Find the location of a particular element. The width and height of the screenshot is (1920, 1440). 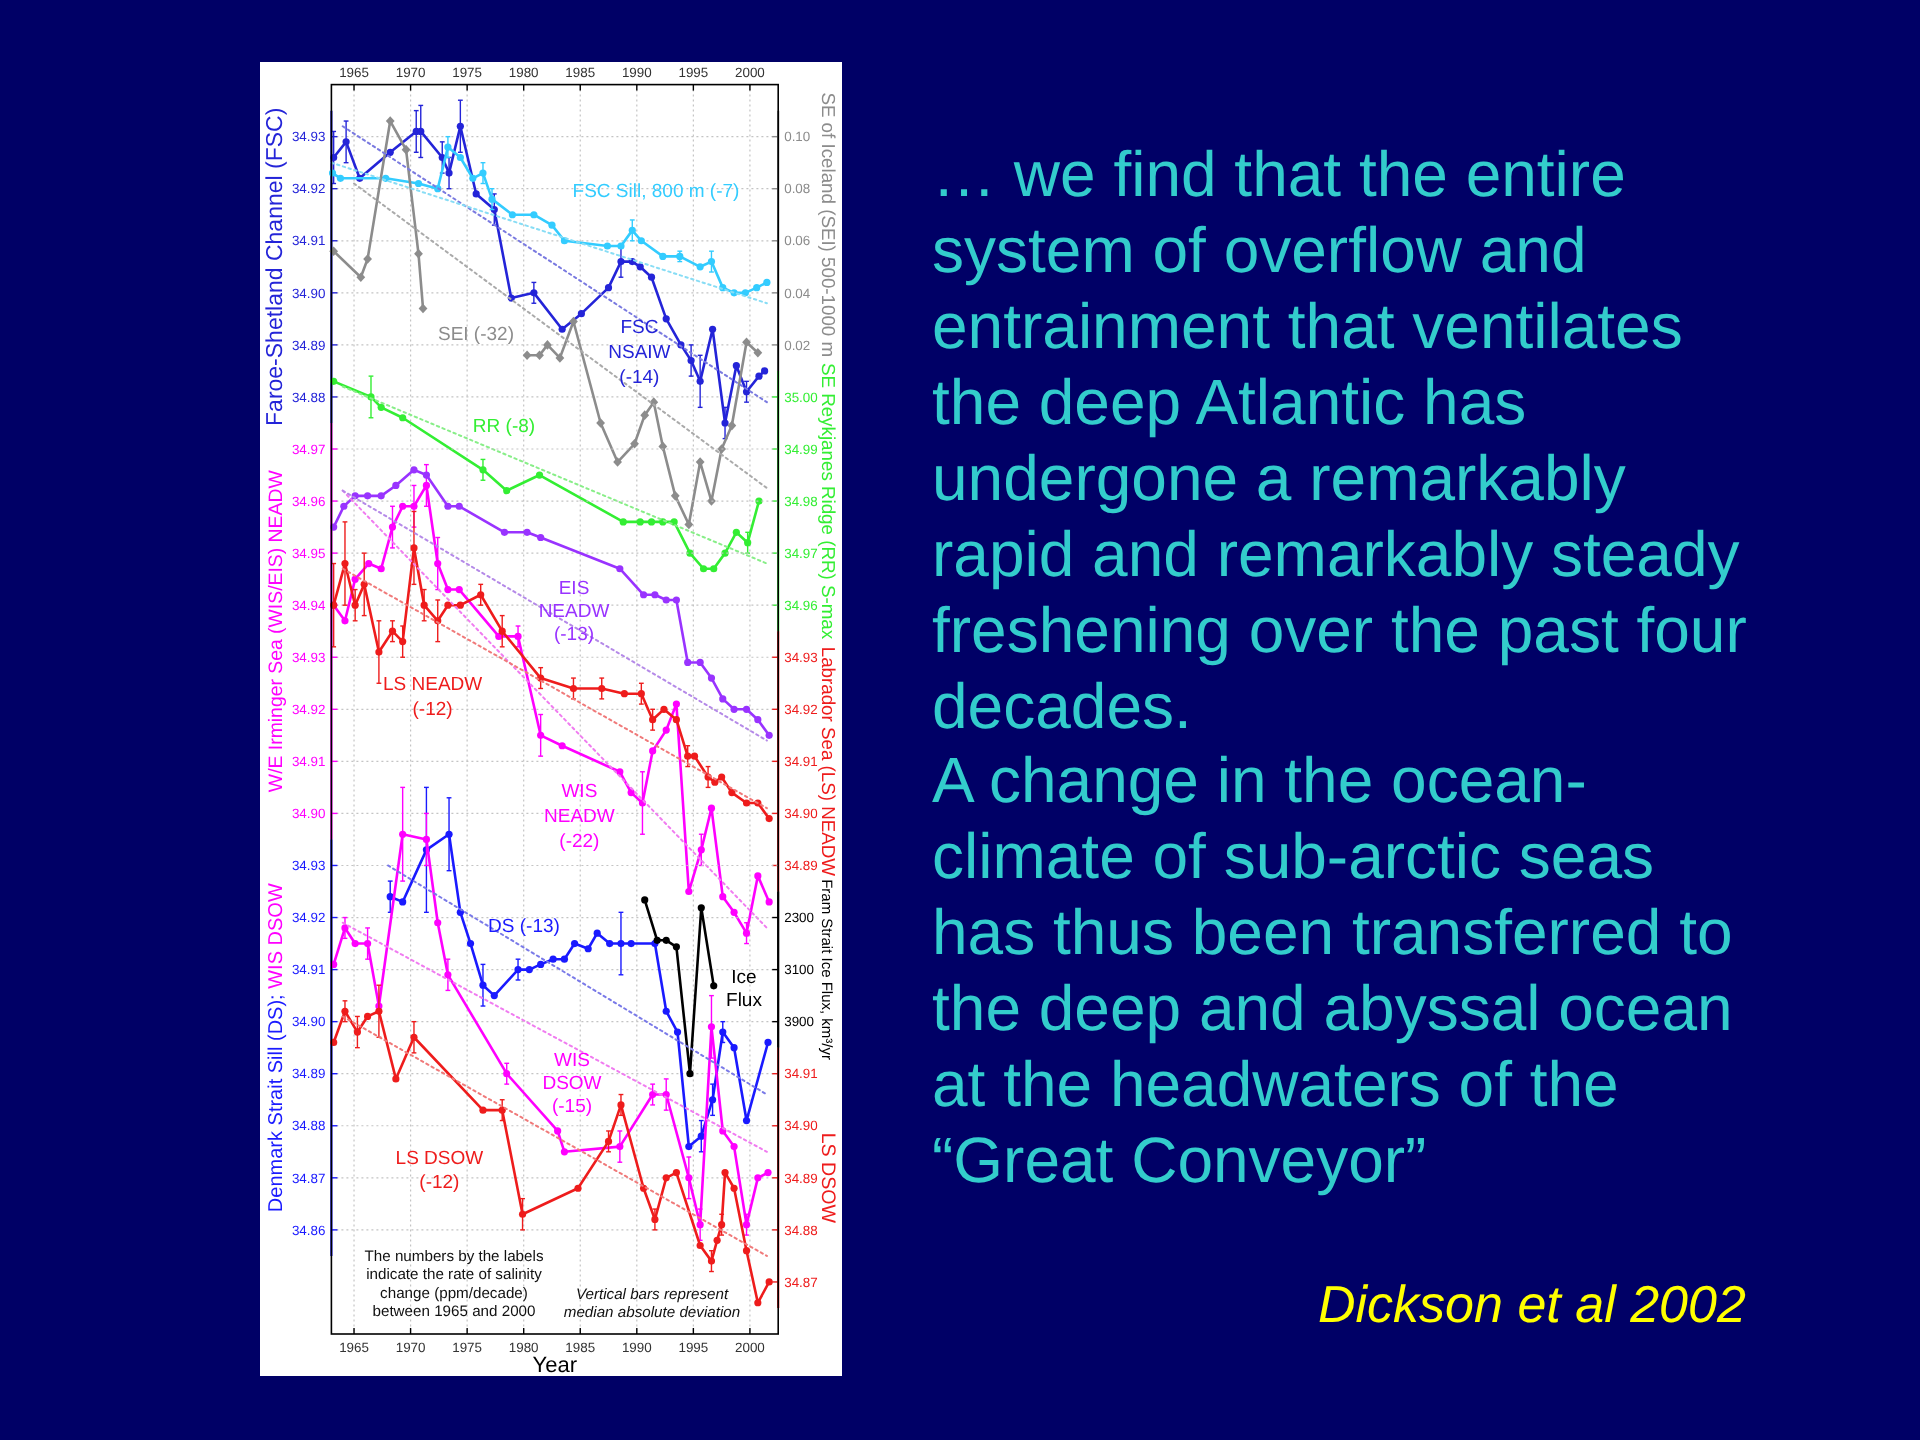

y2-axis-title: SE of Iceland (SEI) 500-1000 m is located at coordinates (829, 225).